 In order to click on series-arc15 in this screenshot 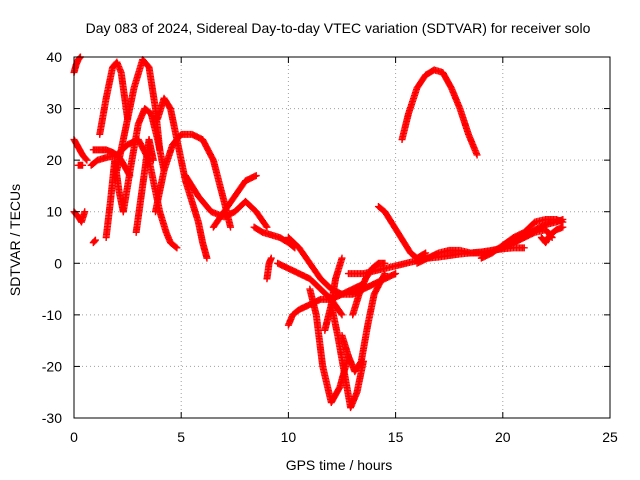, I will do `click(226, 201)`.